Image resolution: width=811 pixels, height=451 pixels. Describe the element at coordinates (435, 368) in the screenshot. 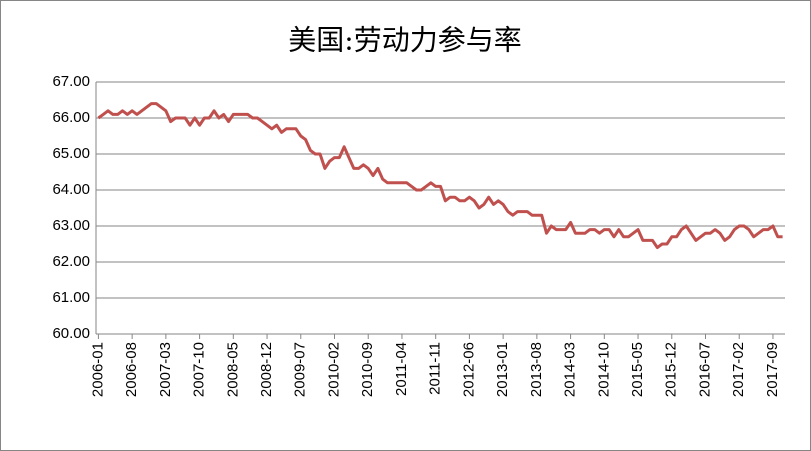

I see `x-tick-label: 2011-11` at that location.